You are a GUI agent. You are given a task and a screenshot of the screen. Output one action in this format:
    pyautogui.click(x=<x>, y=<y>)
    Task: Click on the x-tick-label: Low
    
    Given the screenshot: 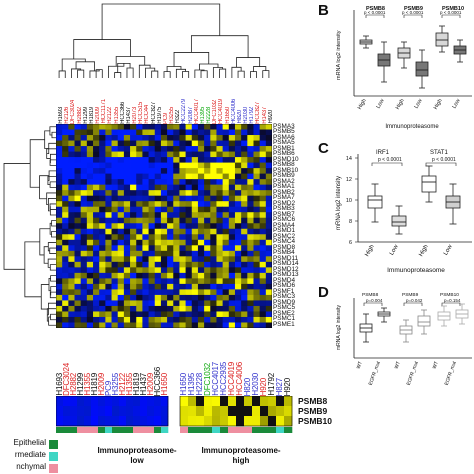 What is the action you would take?
    pyautogui.click(x=448, y=249)
    